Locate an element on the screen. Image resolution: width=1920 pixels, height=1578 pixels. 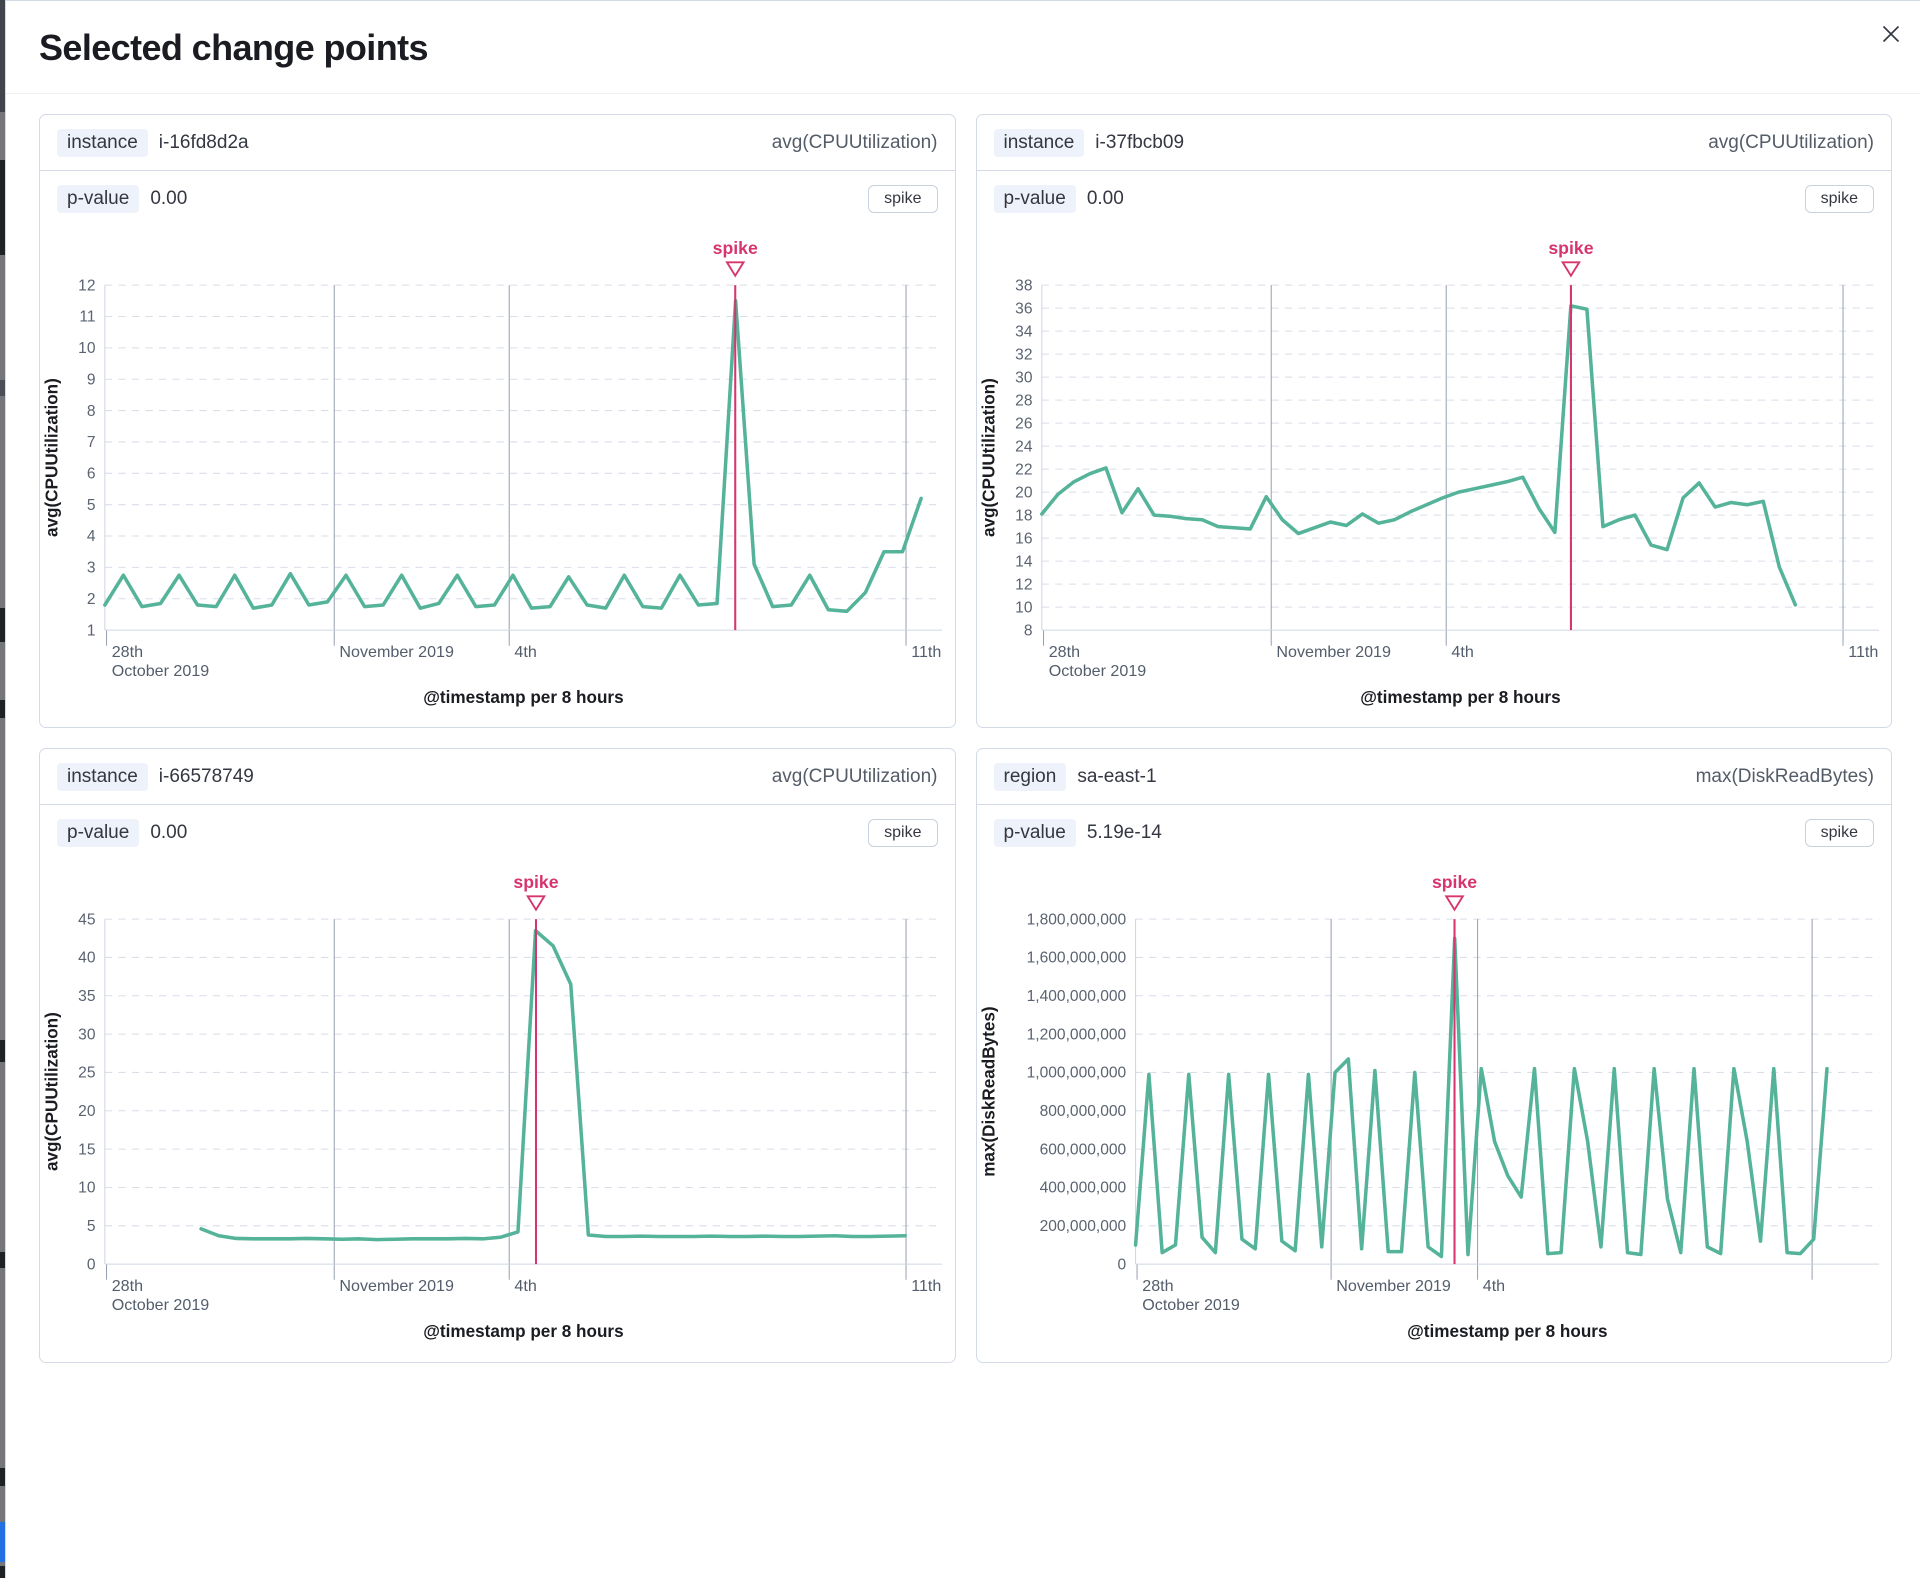
y-tick-label: 9 is located at coordinates (91, 379).